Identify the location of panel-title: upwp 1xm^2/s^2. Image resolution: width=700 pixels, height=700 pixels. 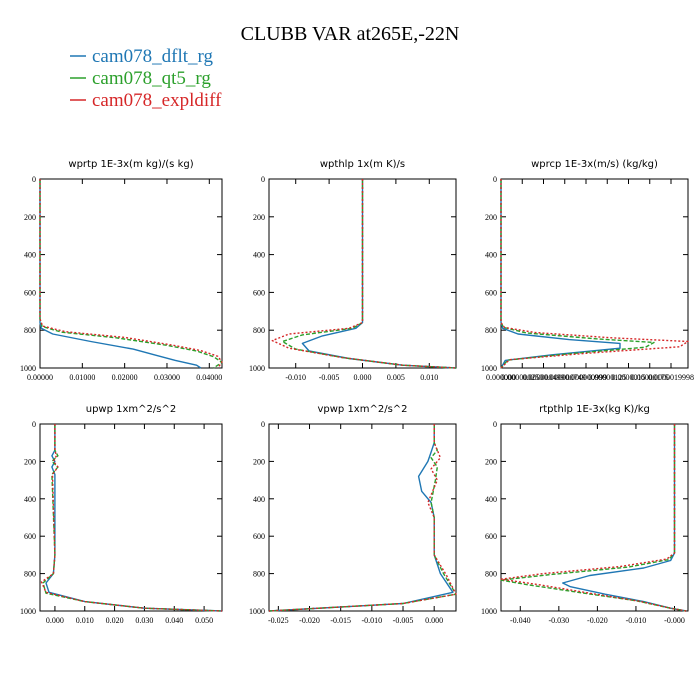
(131, 409).